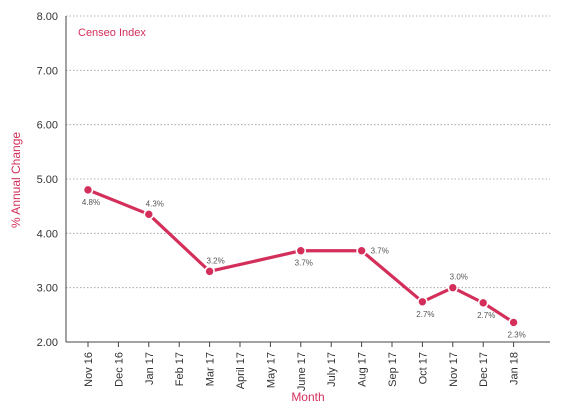  What do you see at coordinates (241, 370) in the screenshot?
I see `x-tick-label: April 17` at bounding box center [241, 370].